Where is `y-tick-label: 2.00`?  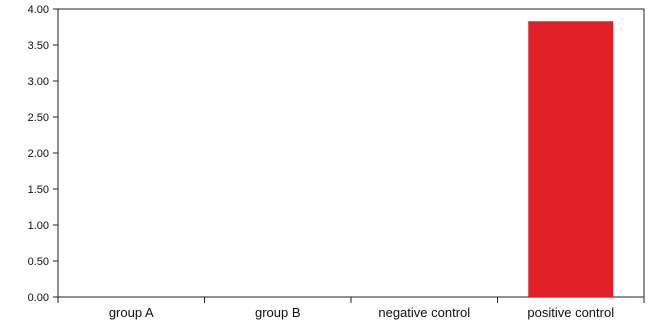 y-tick-label: 2.00 is located at coordinates (38, 154).